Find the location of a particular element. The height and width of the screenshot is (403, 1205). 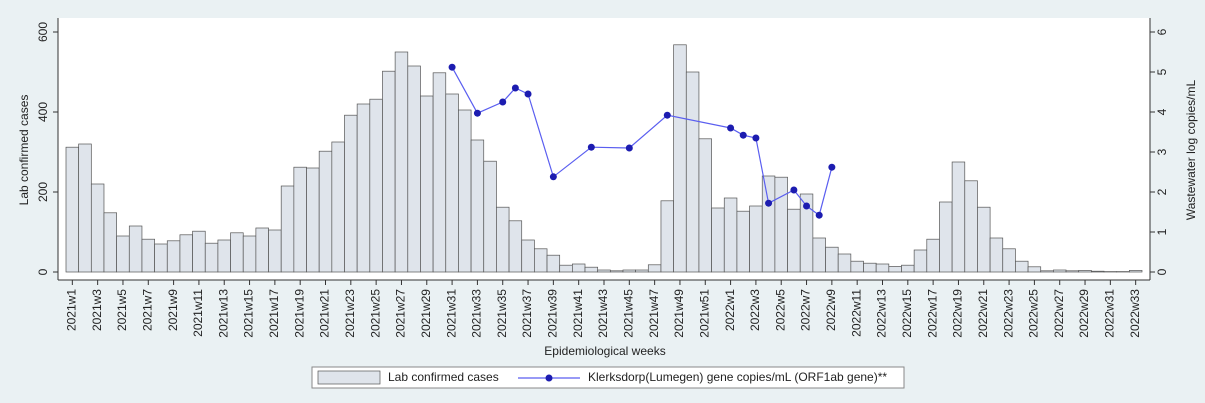

x-tick-label: 2021w9 is located at coordinates (173, 310).